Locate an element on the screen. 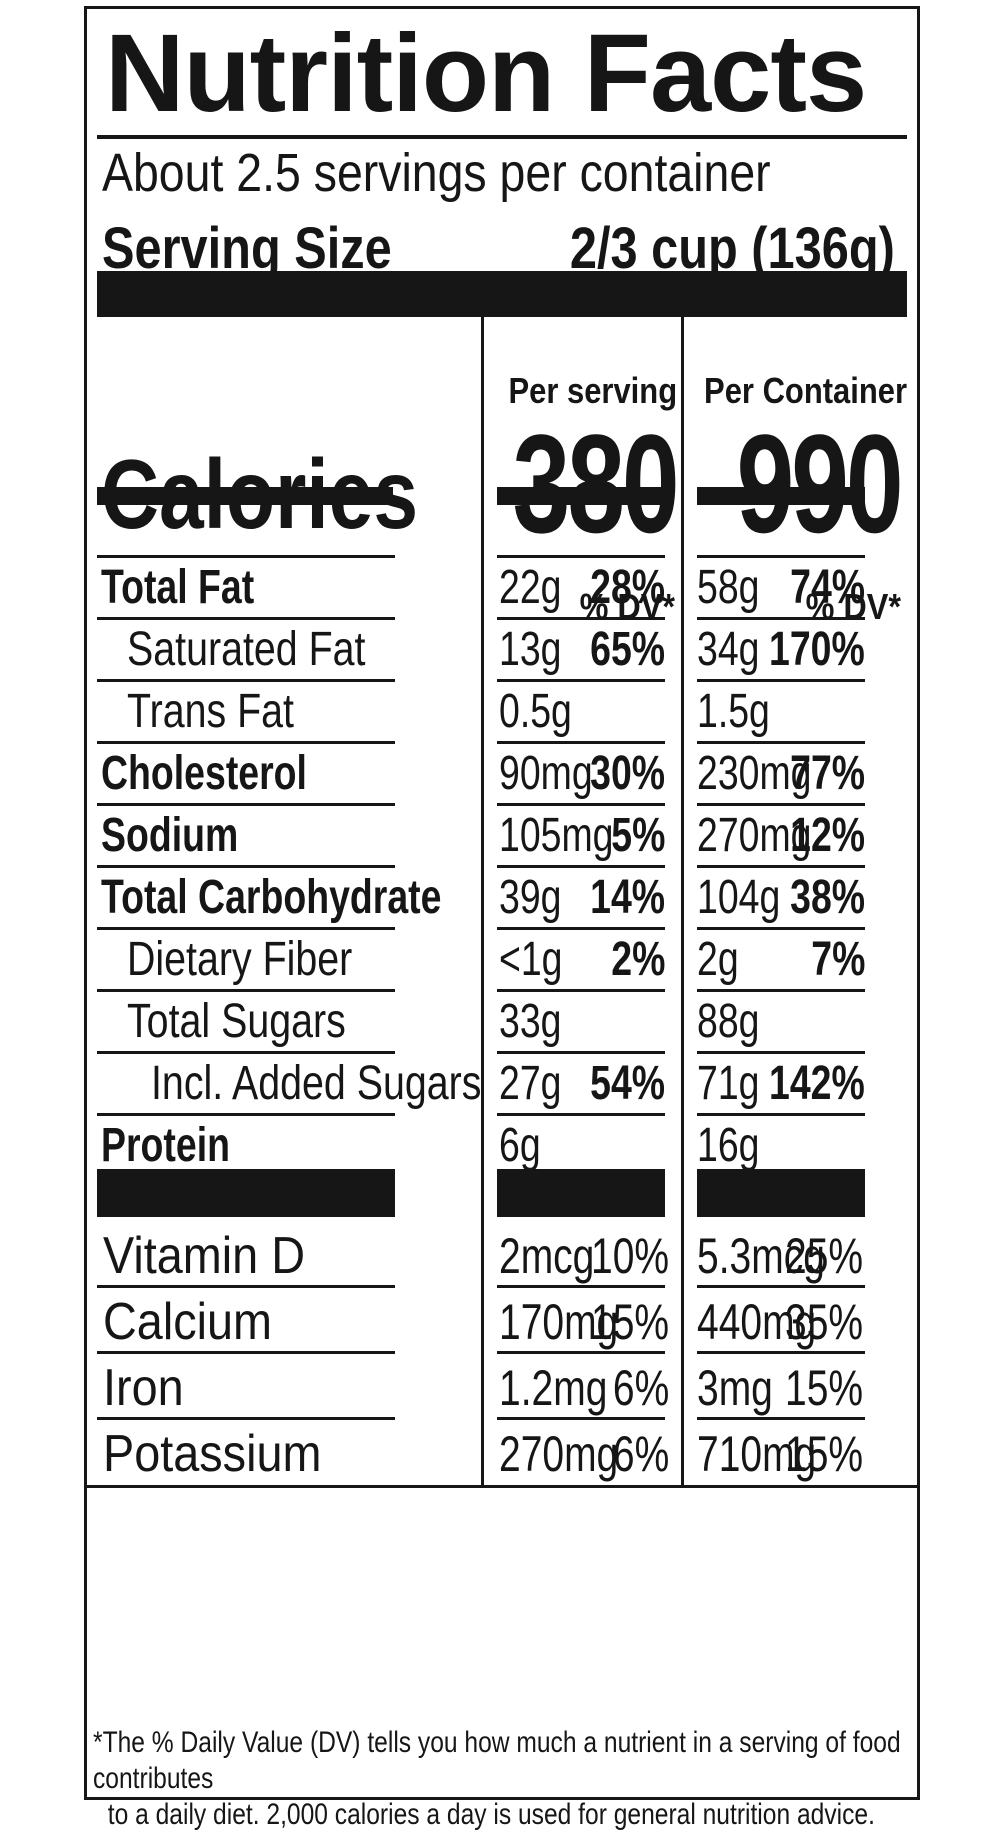 The image size is (1000, 1833). servings-per-container: About 2.5 servings per container is located at coordinates (436, 173).